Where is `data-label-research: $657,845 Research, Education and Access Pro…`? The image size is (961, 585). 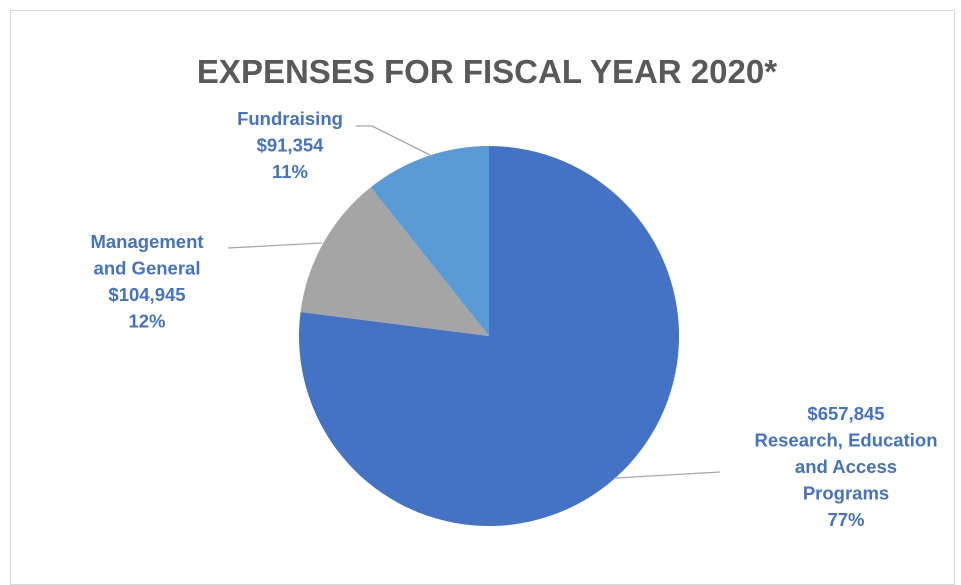
data-label-research: $657,845 Research, Education and Access Pro… is located at coordinates (845, 466).